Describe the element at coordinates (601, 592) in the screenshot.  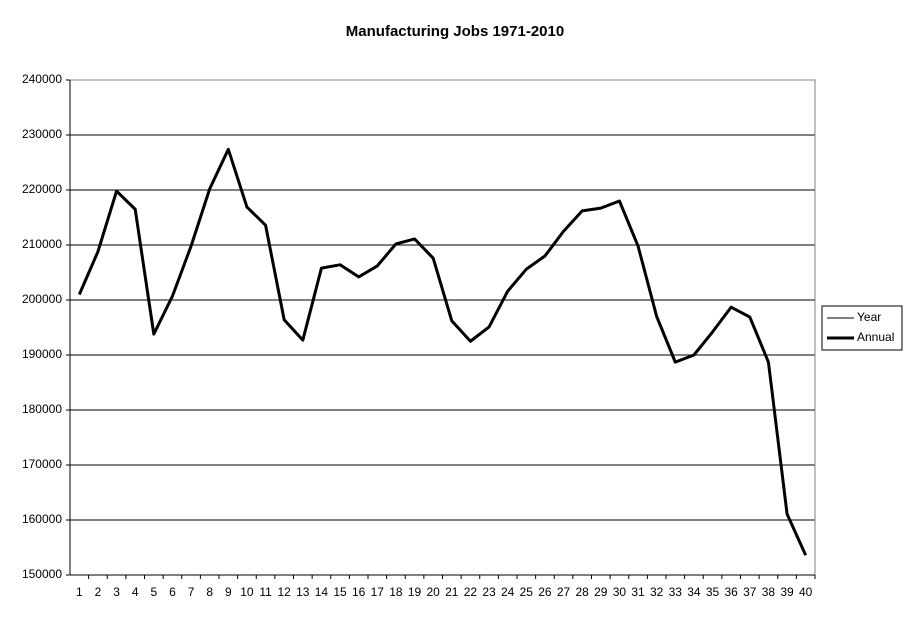
I see `x-tick-label: 29` at that location.